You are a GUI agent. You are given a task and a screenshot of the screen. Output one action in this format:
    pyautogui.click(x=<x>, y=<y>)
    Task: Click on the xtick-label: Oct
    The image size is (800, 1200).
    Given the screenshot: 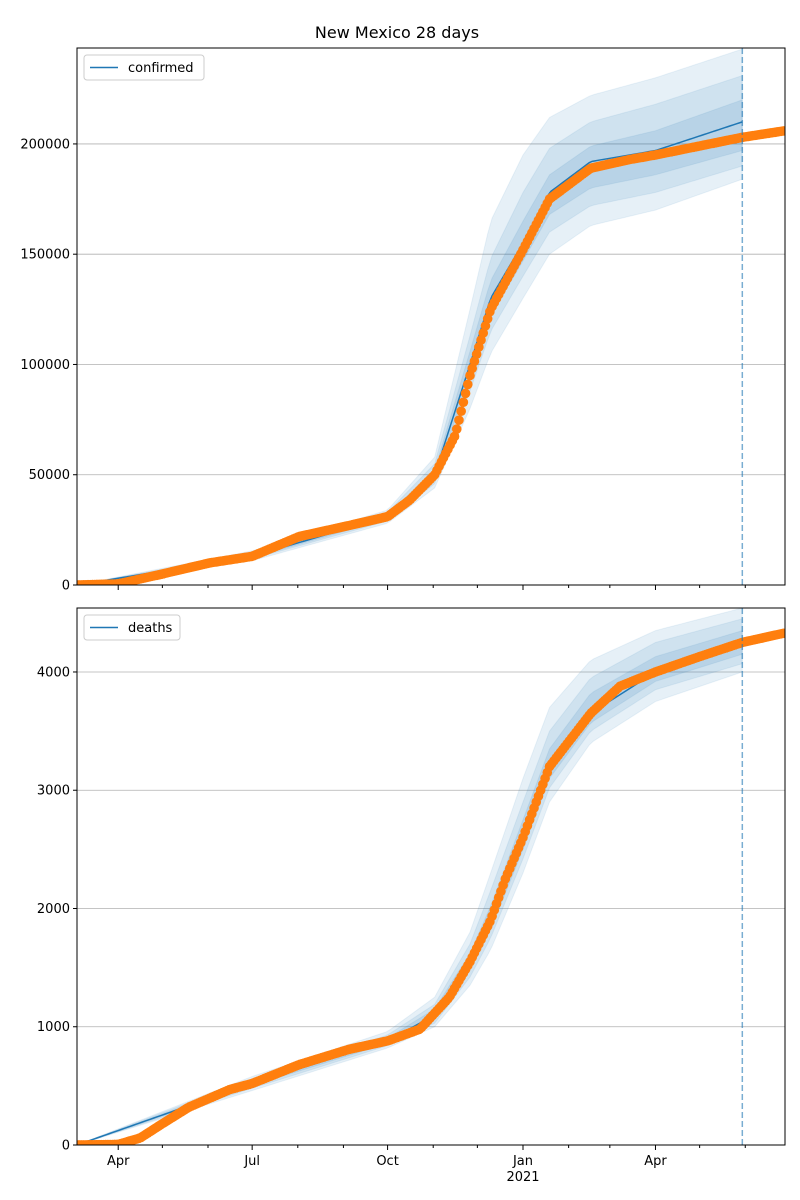 What is the action you would take?
    pyautogui.click(x=387, y=1161)
    